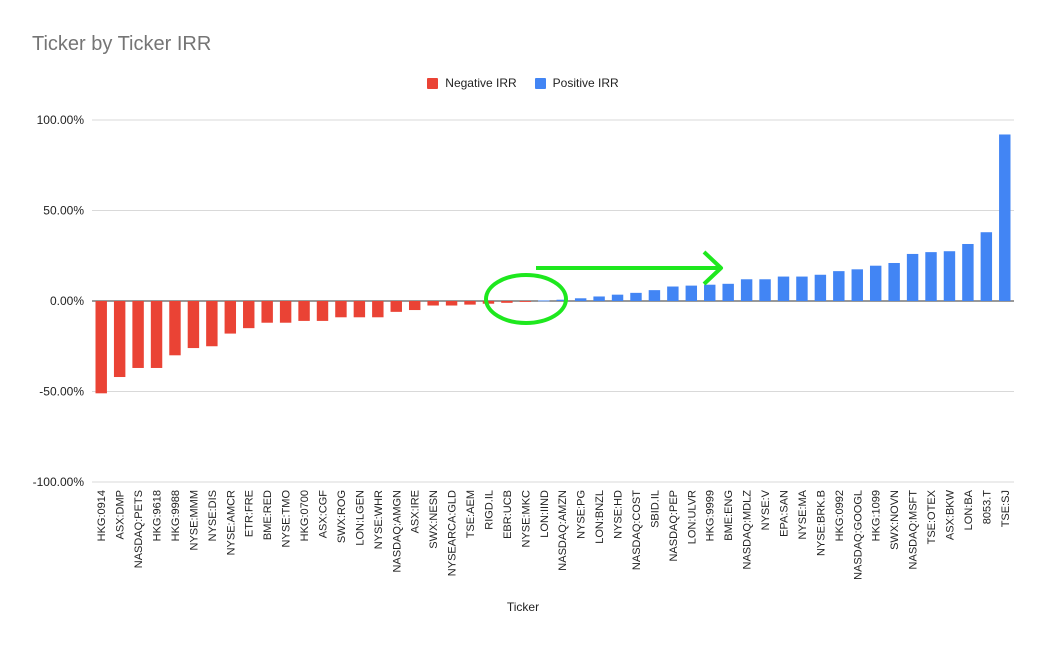 Image resolution: width=1046 pixels, height=648 pixels. What do you see at coordinates (636, 296) in the screenshot?
I see `bar-nasdaq-cost` at bounding box center [636, 296].